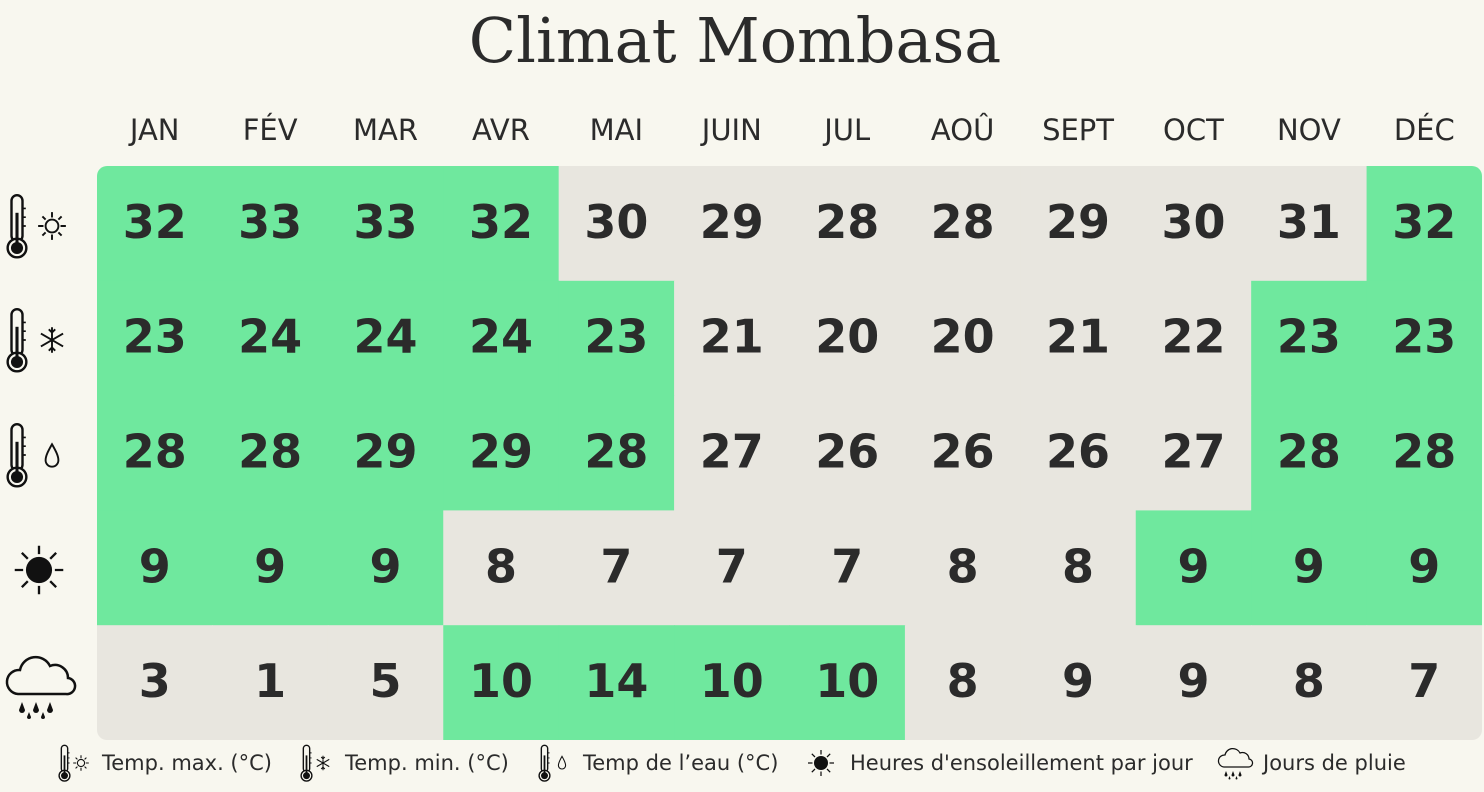 The height and width of the screenshot is (792, 1484). What do you see at coordinates (680, 763) in the screenshot?
I see `legend-label: Temp de l’eau (°C)` at bounding box center [680, 763].